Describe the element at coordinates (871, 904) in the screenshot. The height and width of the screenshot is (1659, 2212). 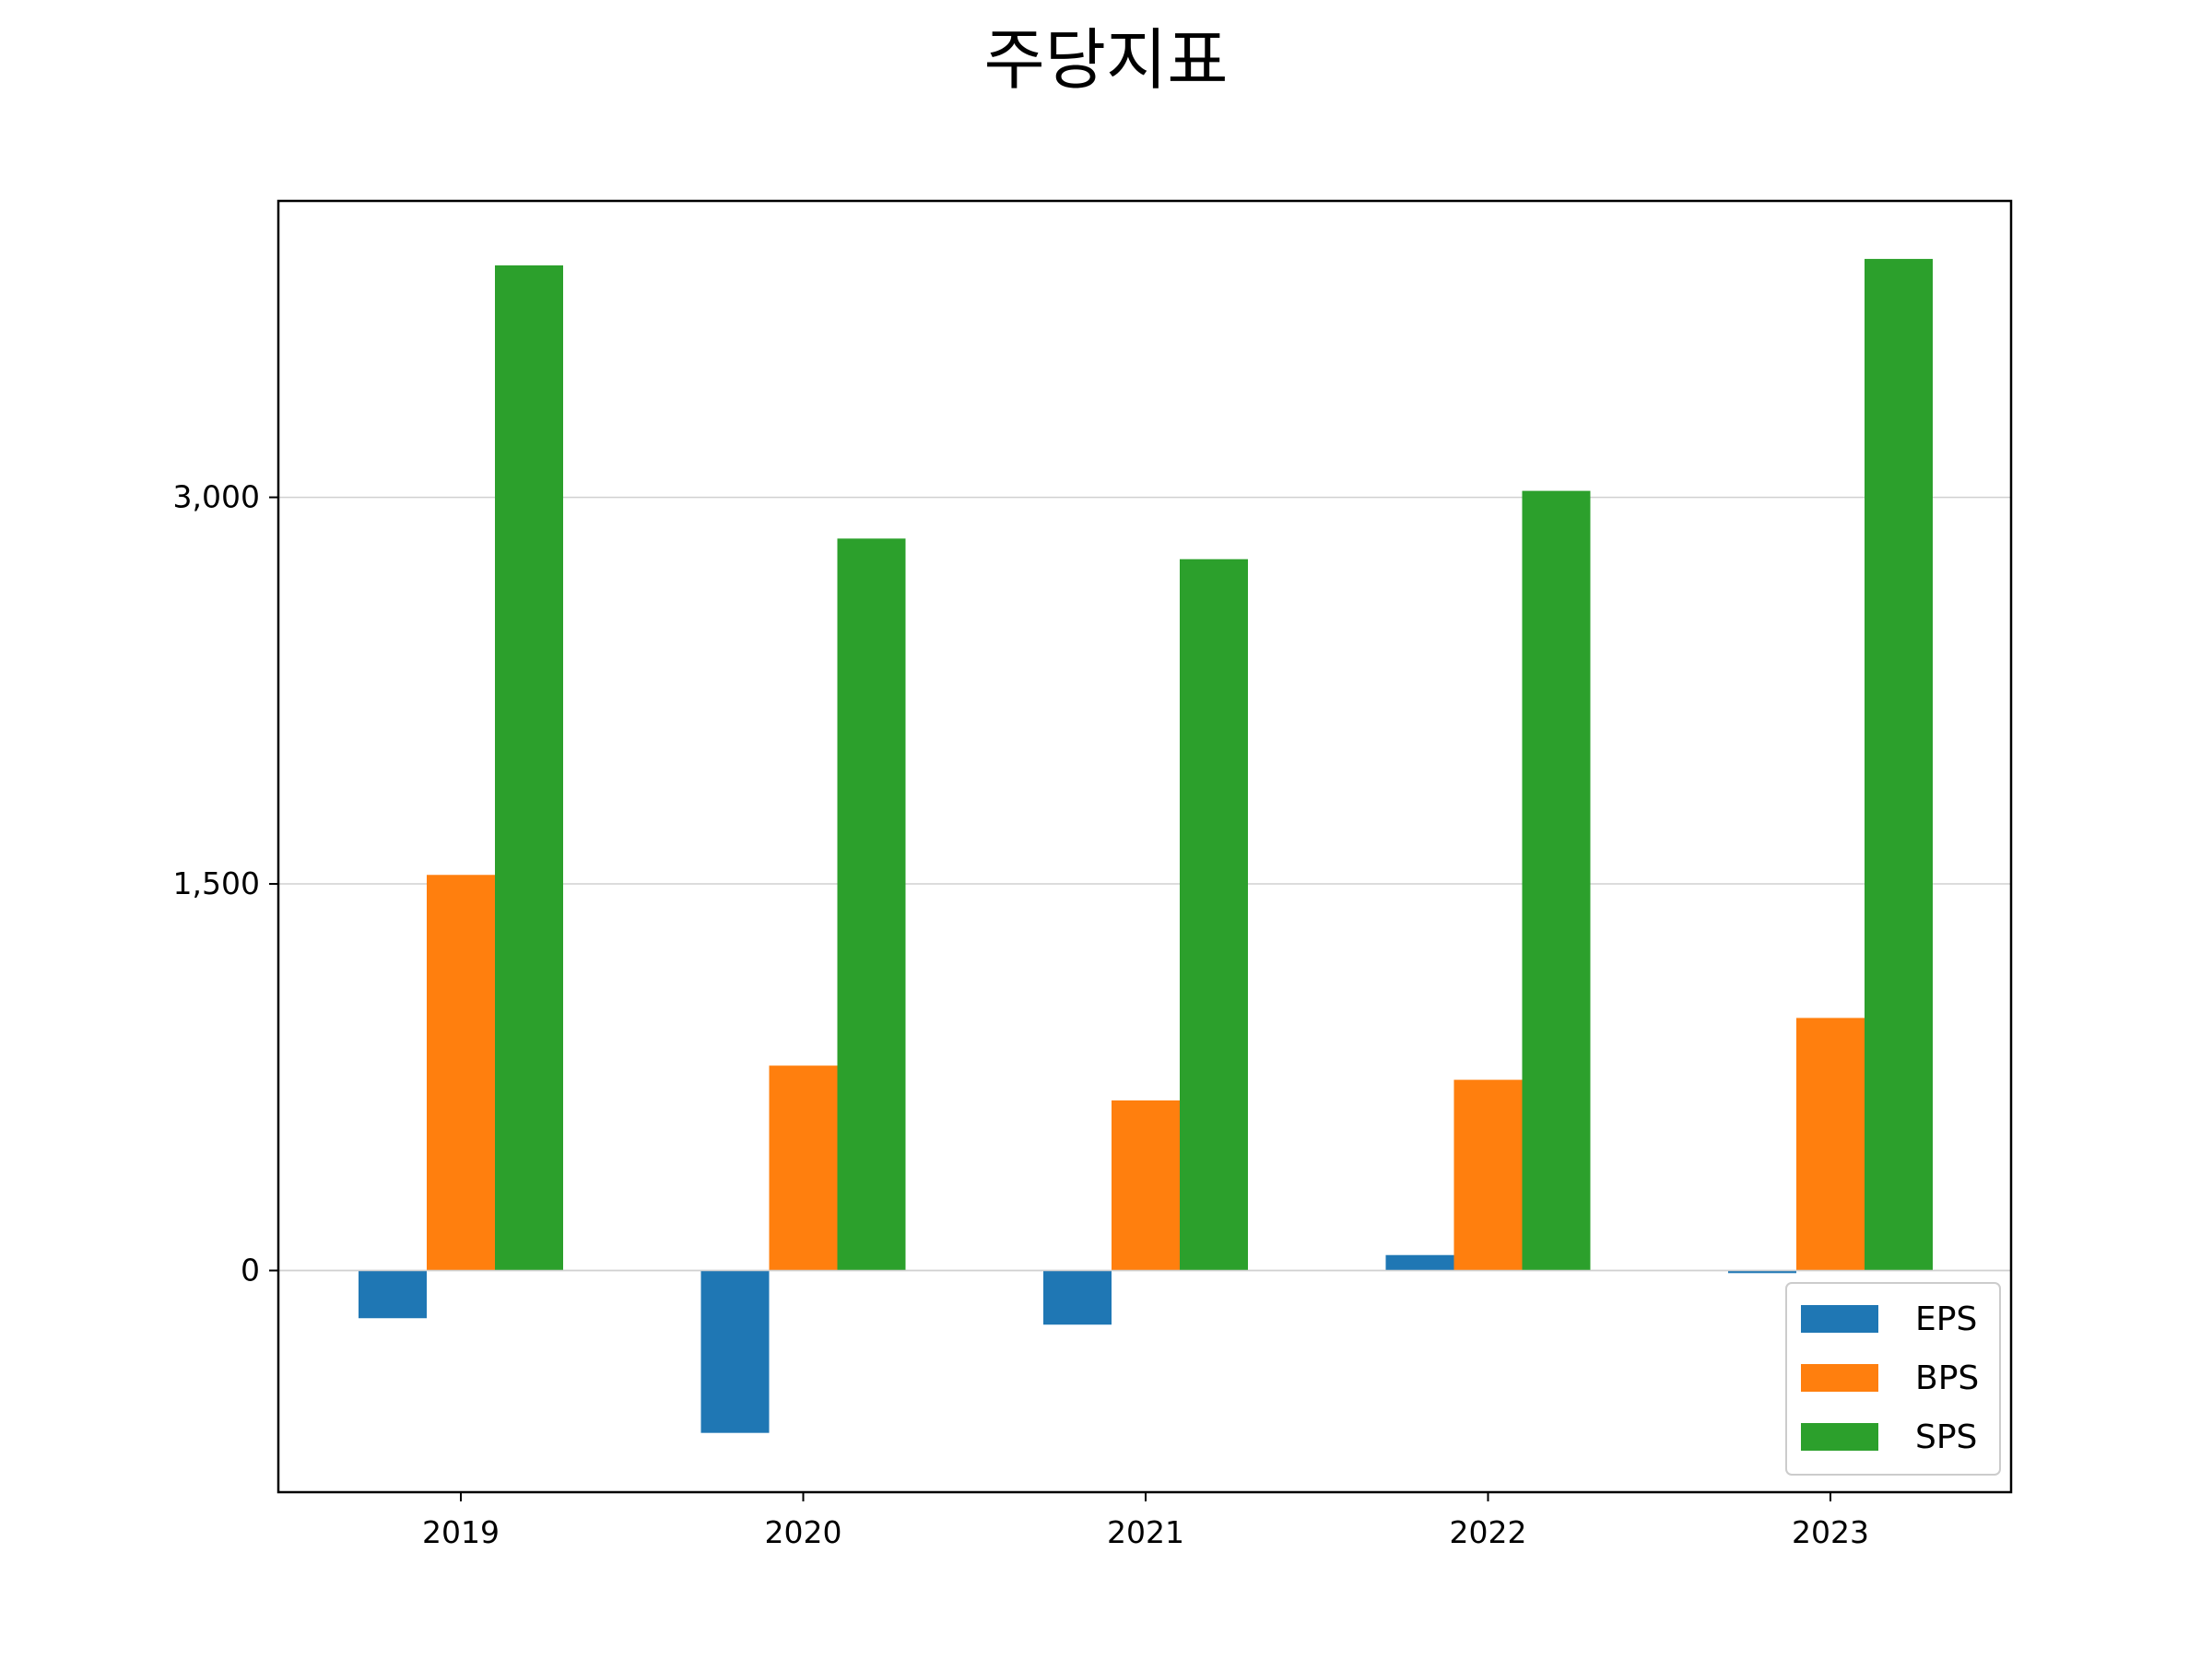
I see `bar-sps-2020` at that location.